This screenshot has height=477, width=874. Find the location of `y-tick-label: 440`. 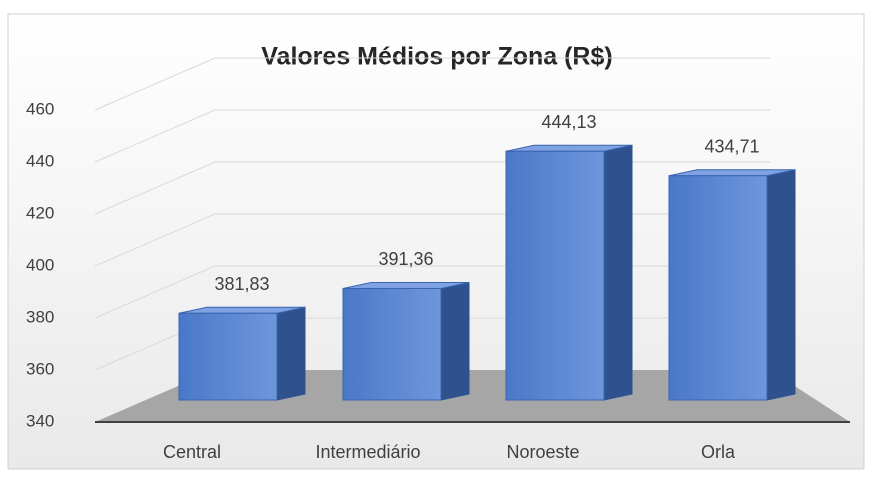

y-tick-label: 440 is located at coordinates (40, 160).